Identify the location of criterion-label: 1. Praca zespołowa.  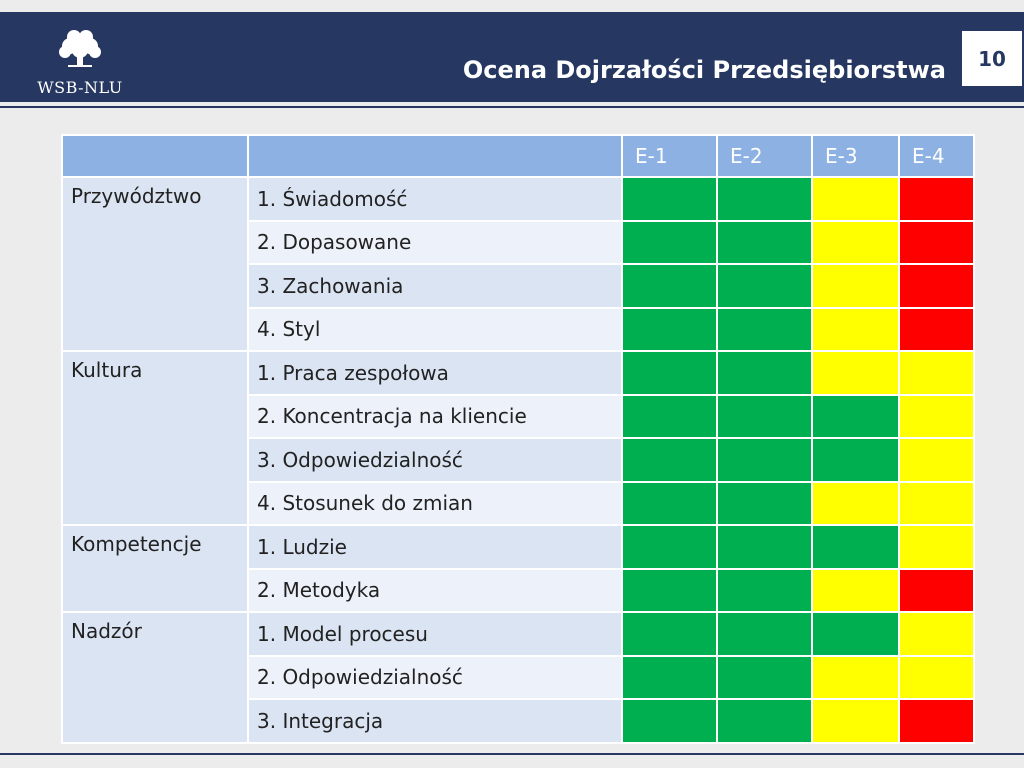
(435, 373).